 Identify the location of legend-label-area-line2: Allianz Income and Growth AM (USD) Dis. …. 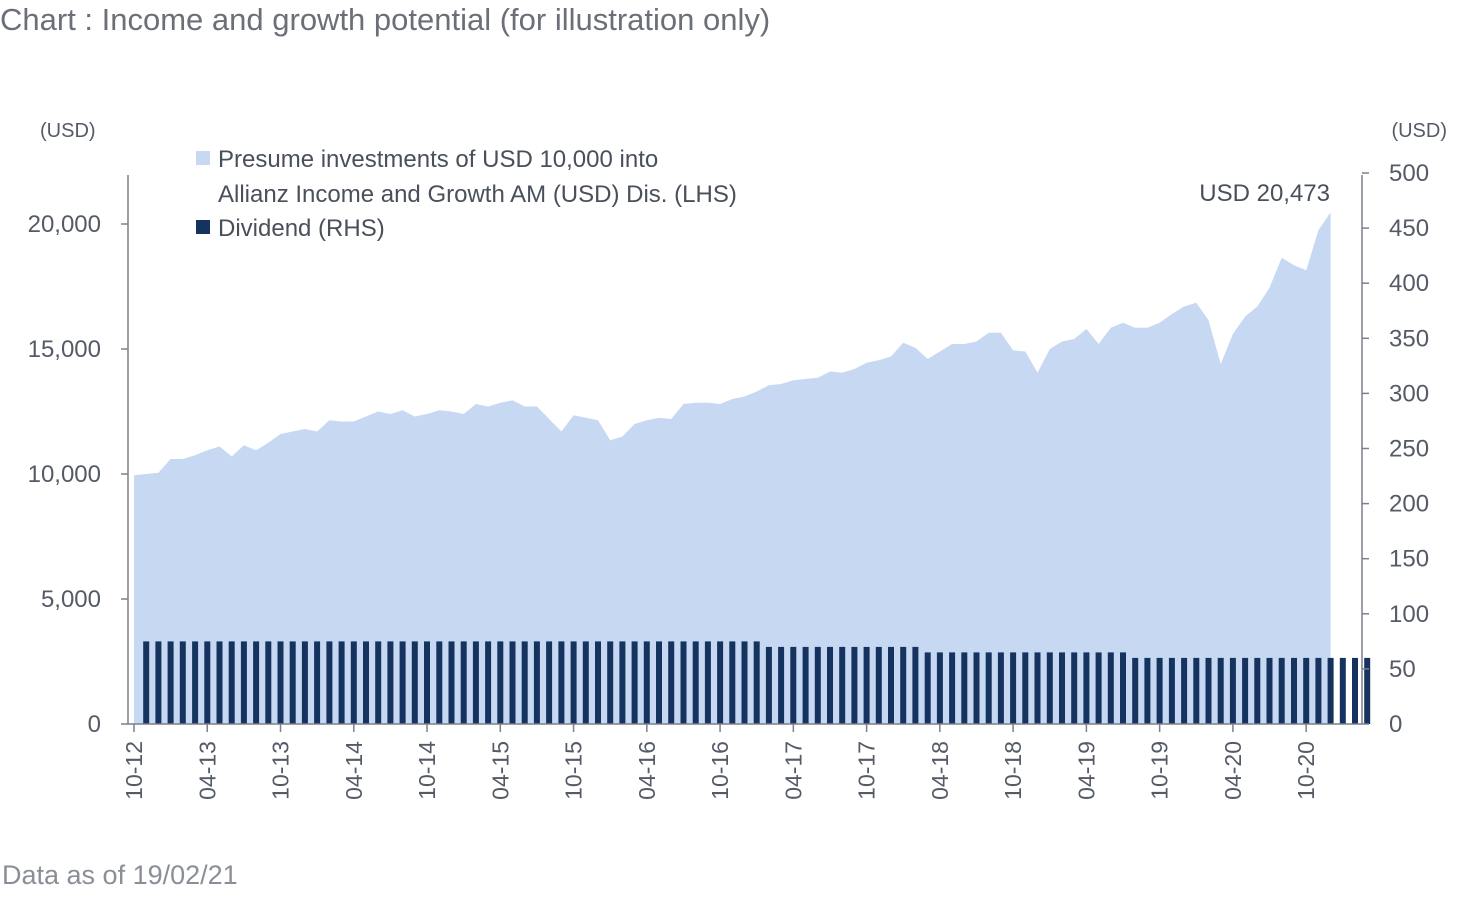
(477, 194).